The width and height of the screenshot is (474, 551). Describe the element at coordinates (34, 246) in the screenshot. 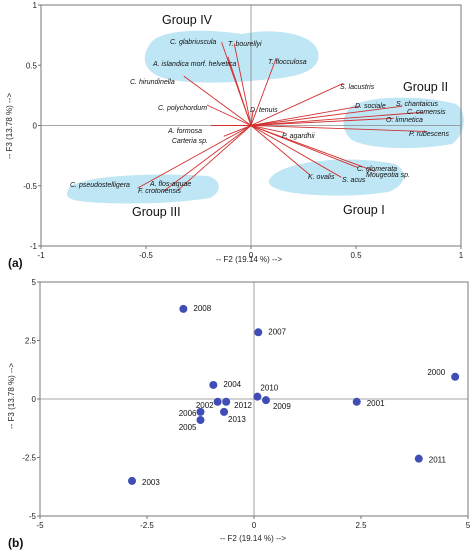

I see `y-tick-label: -1` at that location.